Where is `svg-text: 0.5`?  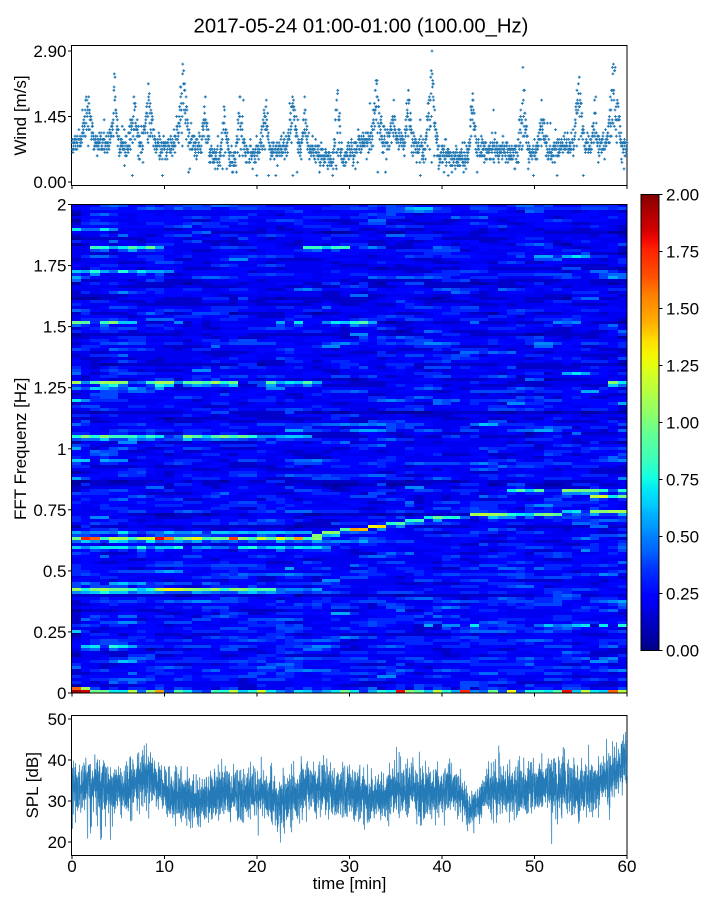 svg-text: 0.5 is located at coordinates (55, 571).